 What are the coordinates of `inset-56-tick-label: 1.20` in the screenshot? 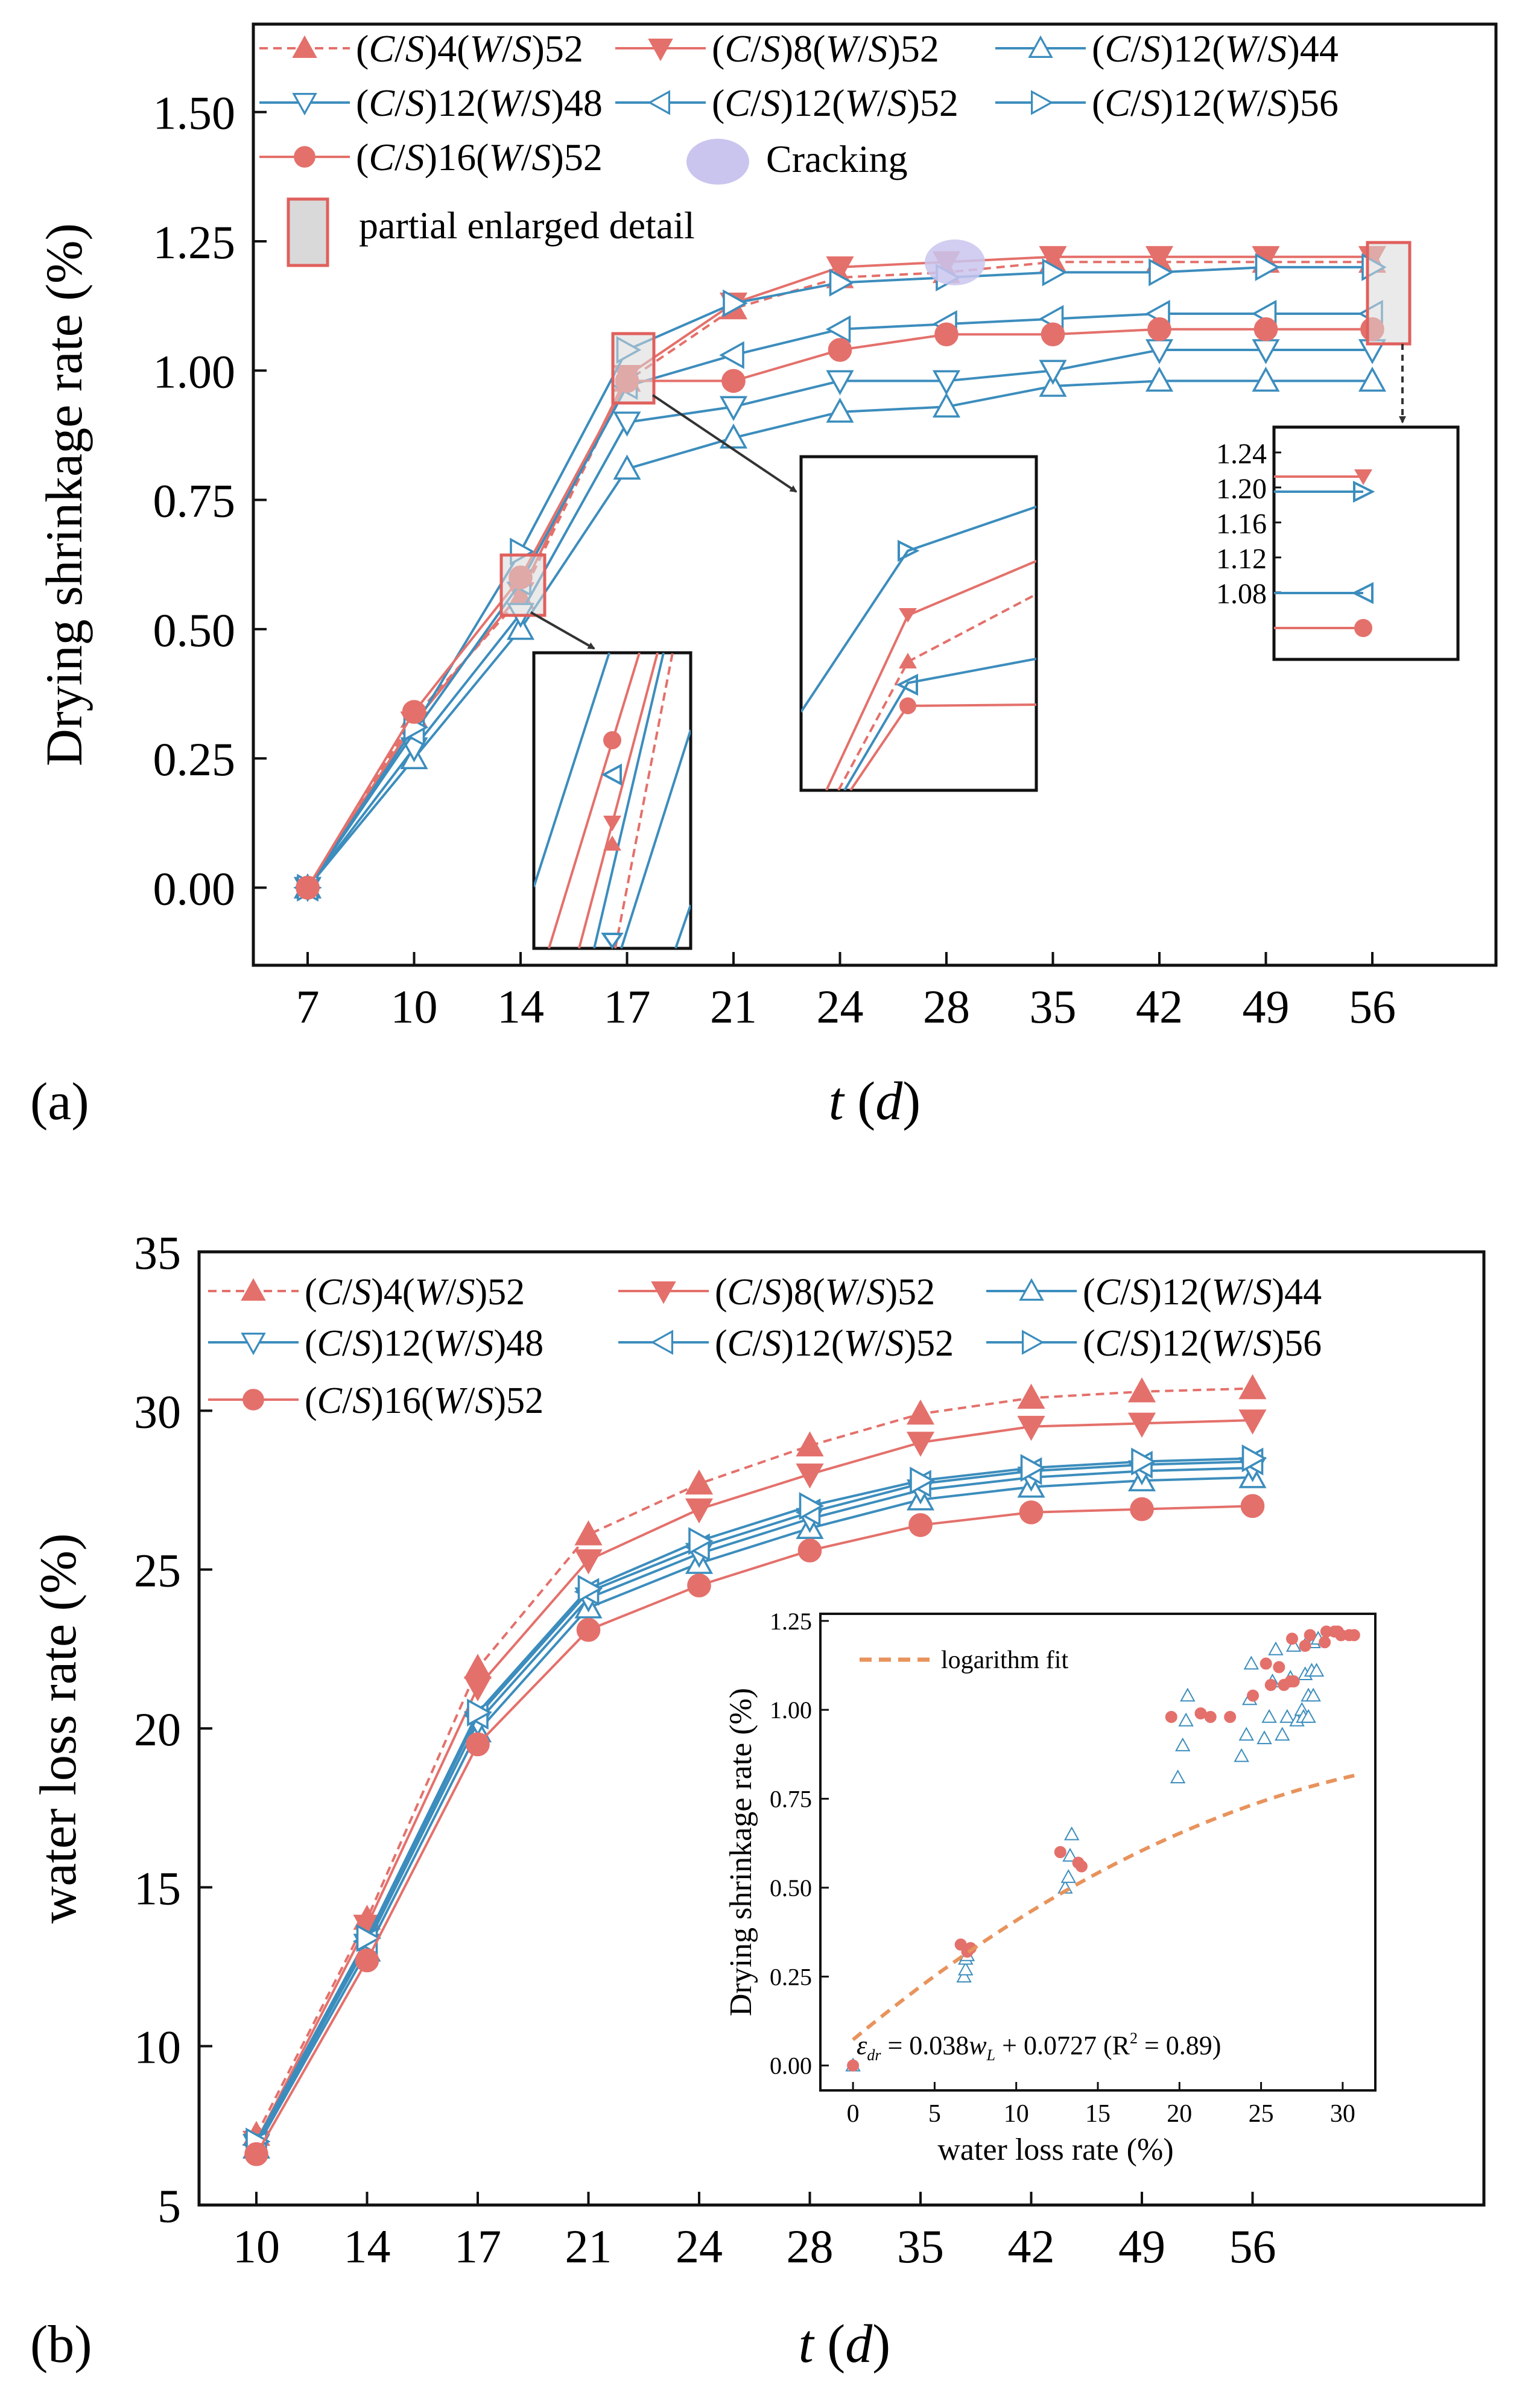 It's located at (1241, 489).